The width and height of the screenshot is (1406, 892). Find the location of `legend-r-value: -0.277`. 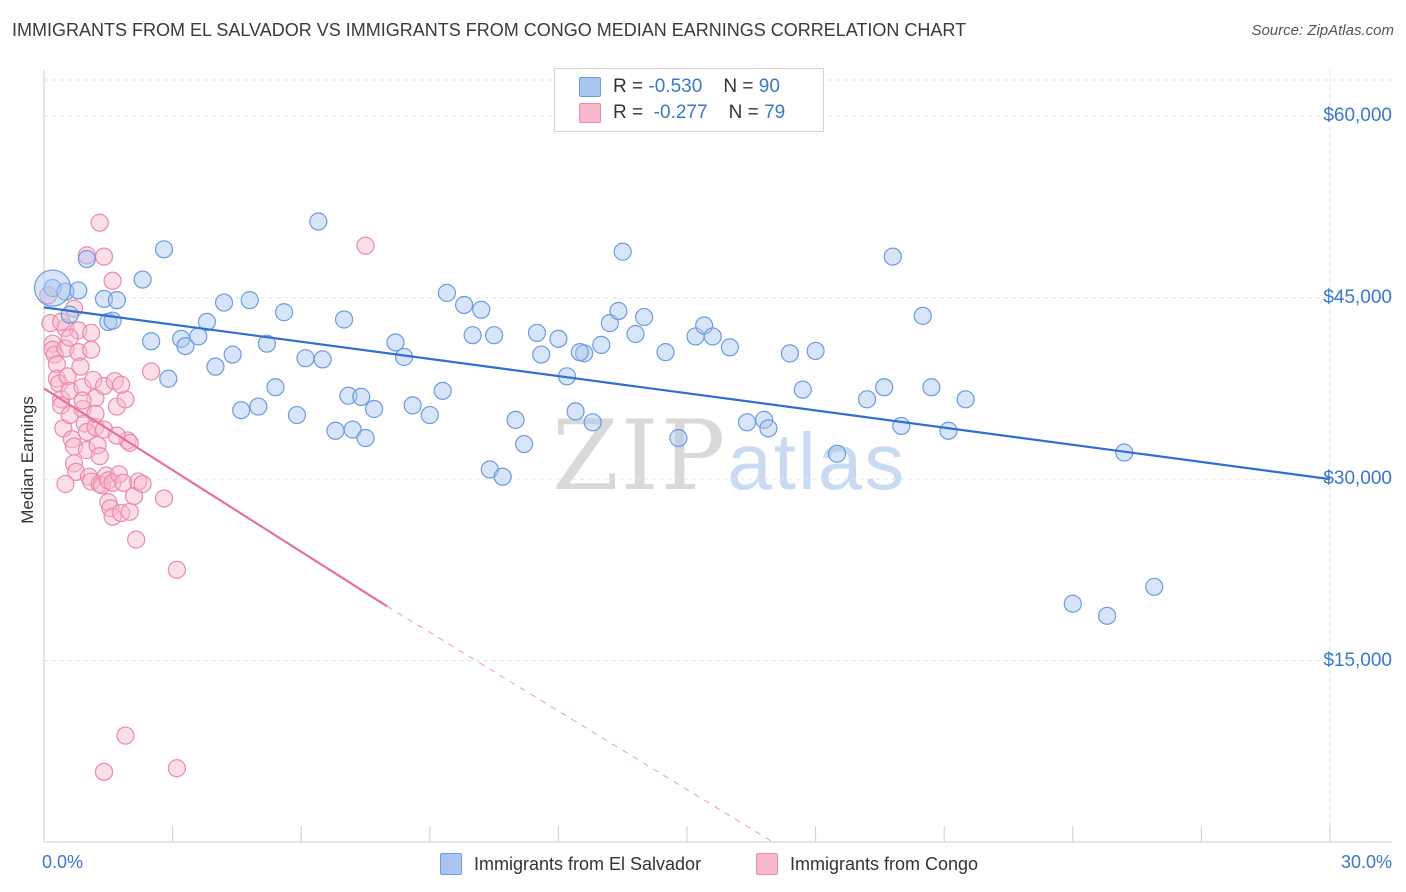

legend-r-value: -0.277 is located at coordinates (680, 112).